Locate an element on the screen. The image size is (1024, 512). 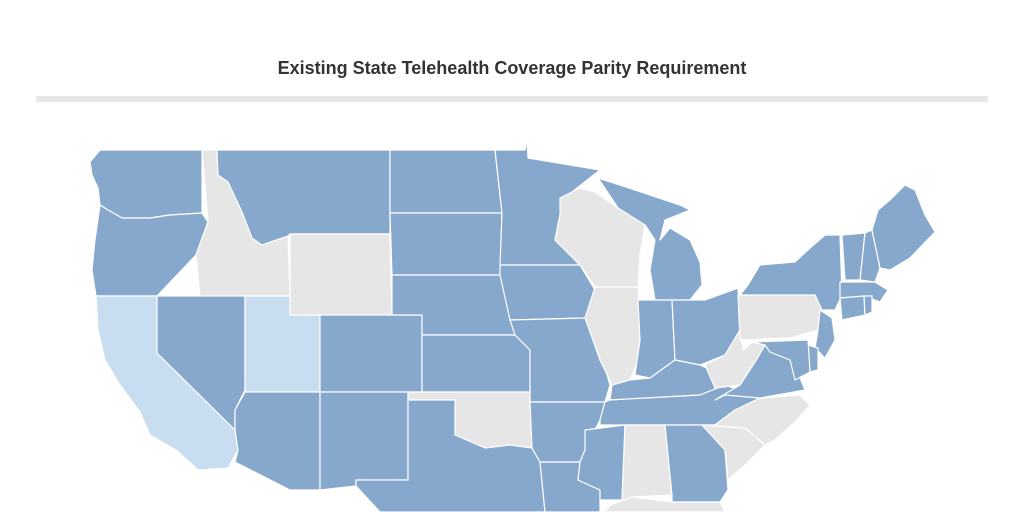
state-FL is located at coordinates (665, 504).